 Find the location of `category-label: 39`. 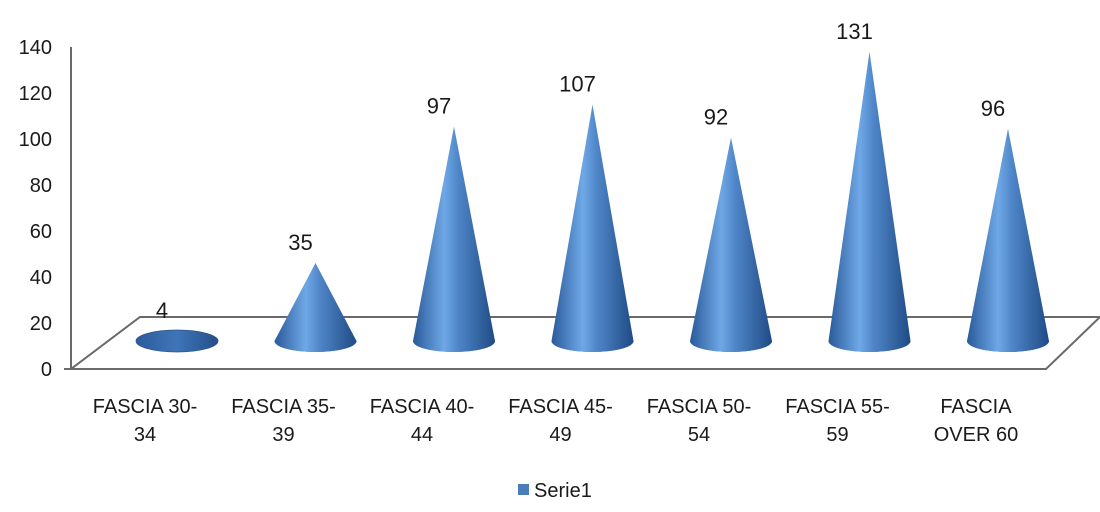

category-label: 39 is located at coordinates (283, 435).